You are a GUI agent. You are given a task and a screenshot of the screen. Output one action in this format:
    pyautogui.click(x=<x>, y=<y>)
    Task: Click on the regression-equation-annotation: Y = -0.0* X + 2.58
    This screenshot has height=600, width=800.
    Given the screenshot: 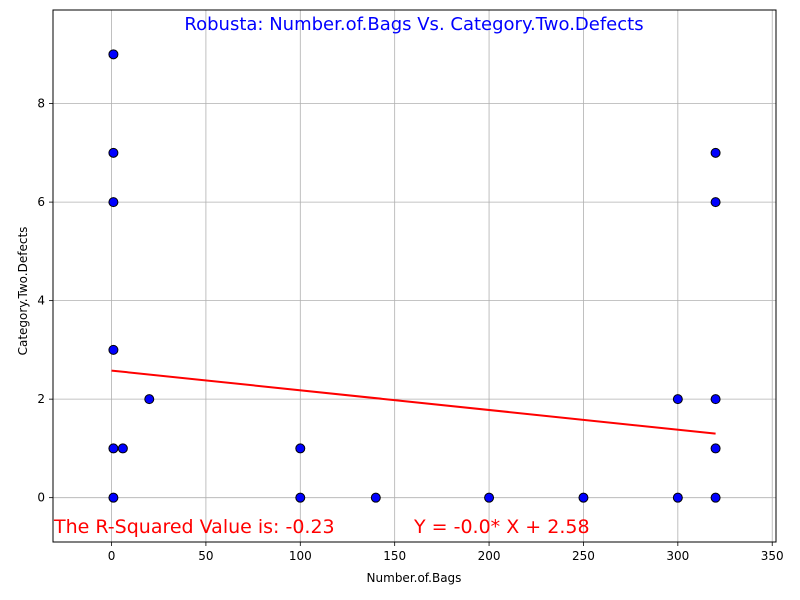 What is the action you would take?
    pyautogui.click(x=501, y=527)
    